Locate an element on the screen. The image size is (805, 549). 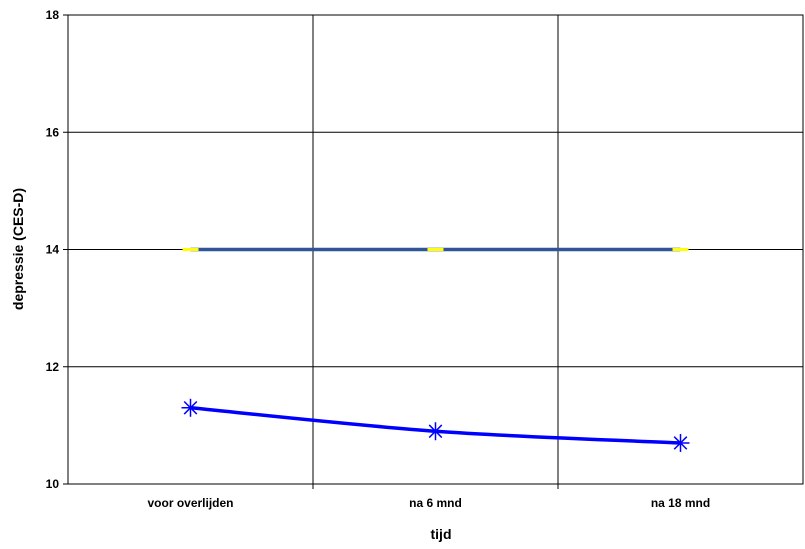
x-tick-label: na 18 mnd is located at coordinates (680, 503).